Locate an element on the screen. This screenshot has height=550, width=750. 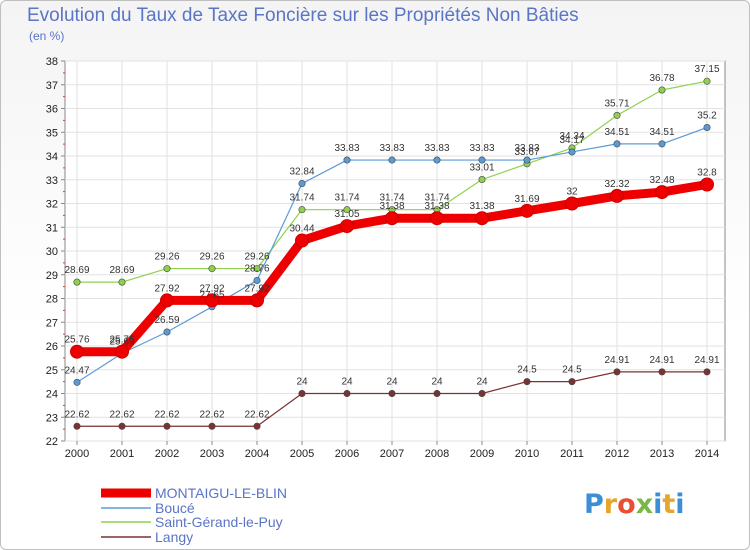
x-tick-label: 2011 is located at coordinates (572, 454).